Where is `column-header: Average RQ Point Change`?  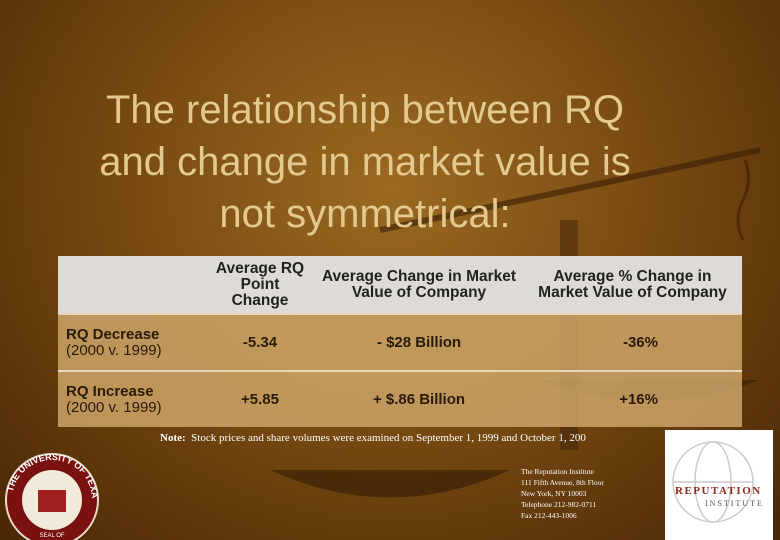 column-header: Average RQ Point Change is located at coordinates (260, 285).